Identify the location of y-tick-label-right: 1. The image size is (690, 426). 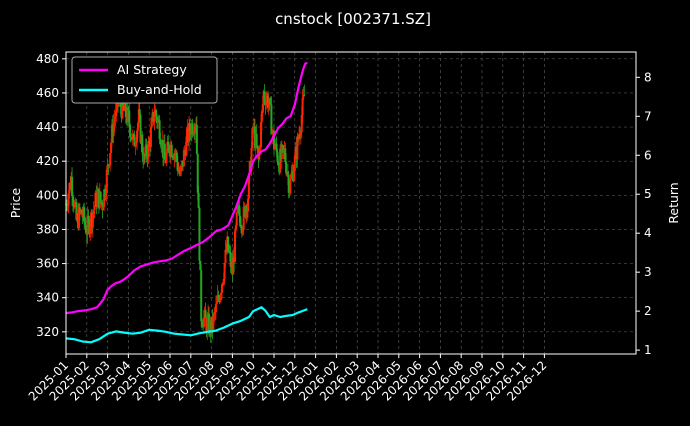
(648, 350).